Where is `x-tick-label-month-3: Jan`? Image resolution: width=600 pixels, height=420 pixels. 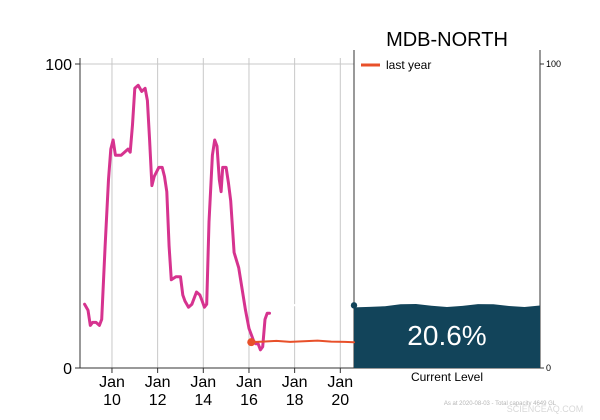
x-tick-label-month-3: Jan is located at coordinates (249, 382).